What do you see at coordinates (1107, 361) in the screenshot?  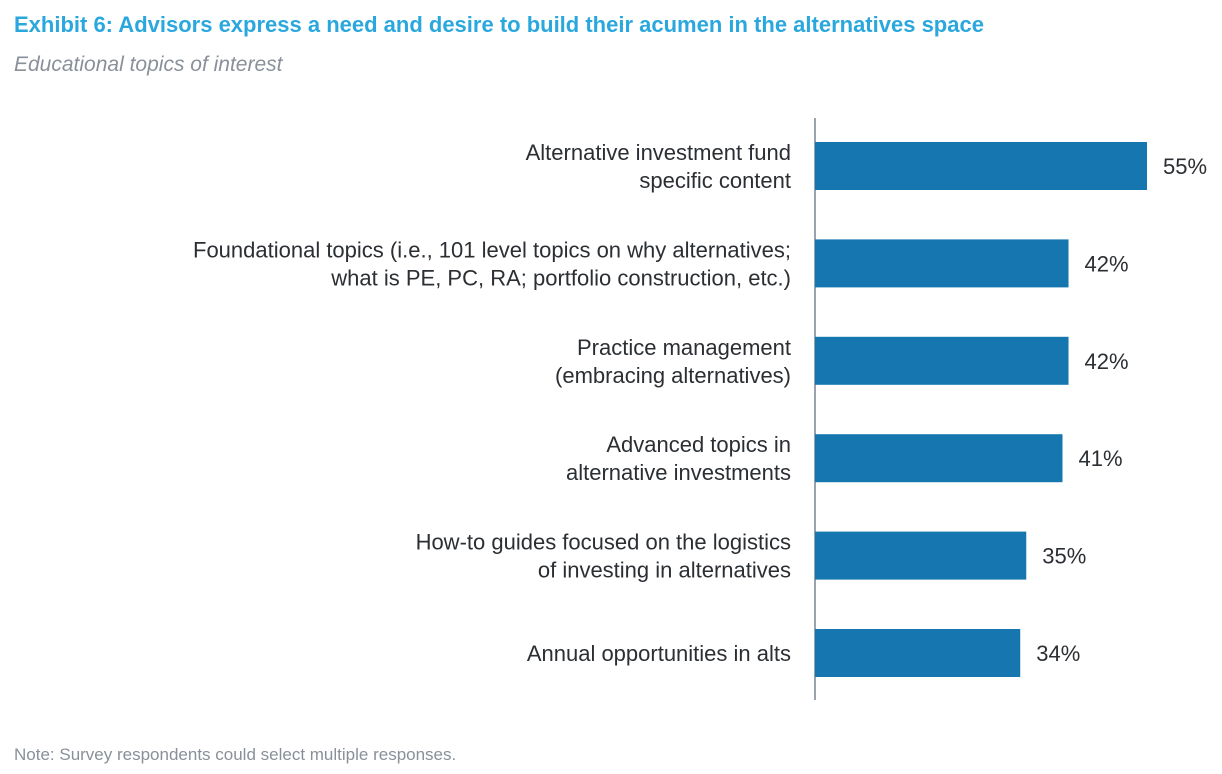 I see `data-label-3: 42%` at bounding box center [1107, 361].